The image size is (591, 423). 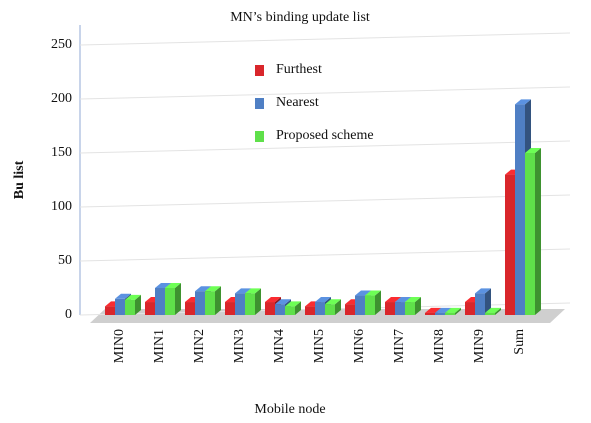 I want to click on x-axis-label: Mobile node, so click(x=289, y=409).